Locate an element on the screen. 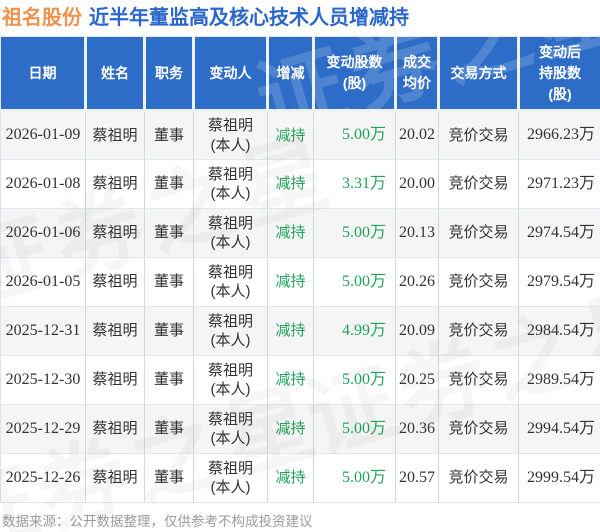 This screenshot has width=600, height=532. page-title: 祖名股份 近半年董监高及核心技术人员增减持 is located at coordinates (205, 18).